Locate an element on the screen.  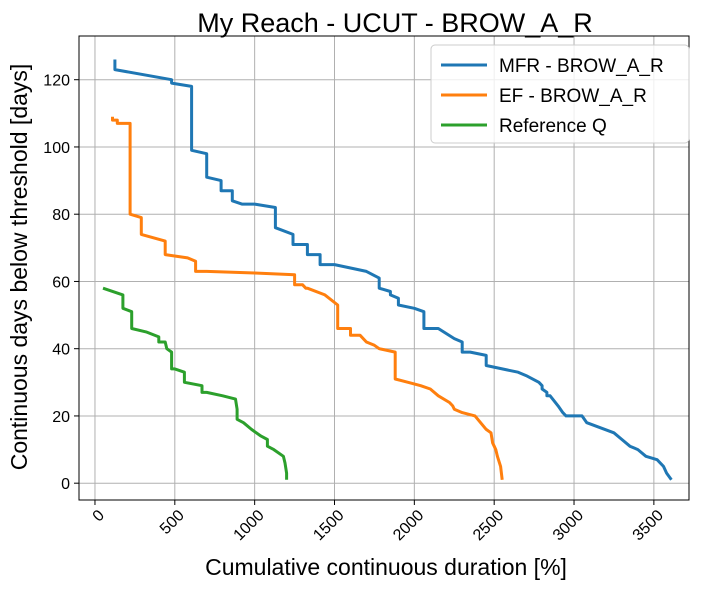
legend-box is located at coordinates (560, 94).